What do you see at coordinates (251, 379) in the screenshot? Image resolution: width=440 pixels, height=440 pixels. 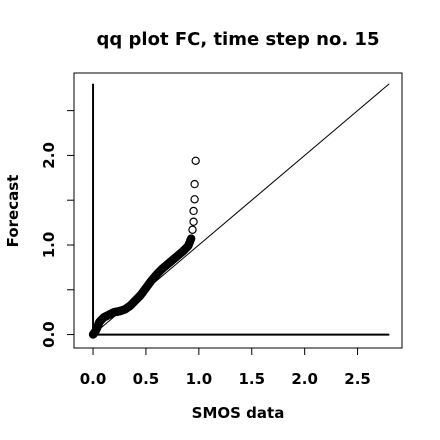 I see `x-tick-label: 1.5` at bounding box center [251, 379].